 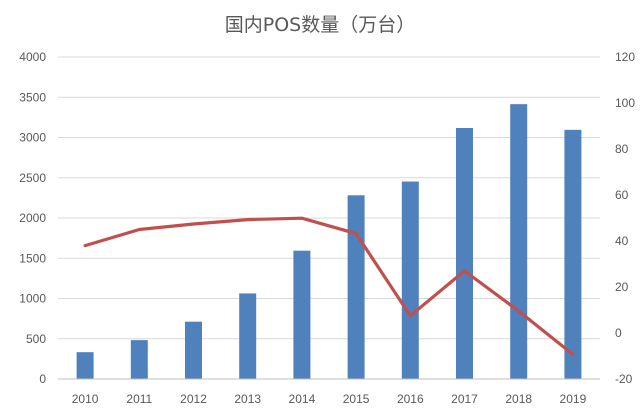 What do you see at coordinates (139, 399) in the screenshot?
I see `x-tick-label: 2011` at bounding box center [139, 399].